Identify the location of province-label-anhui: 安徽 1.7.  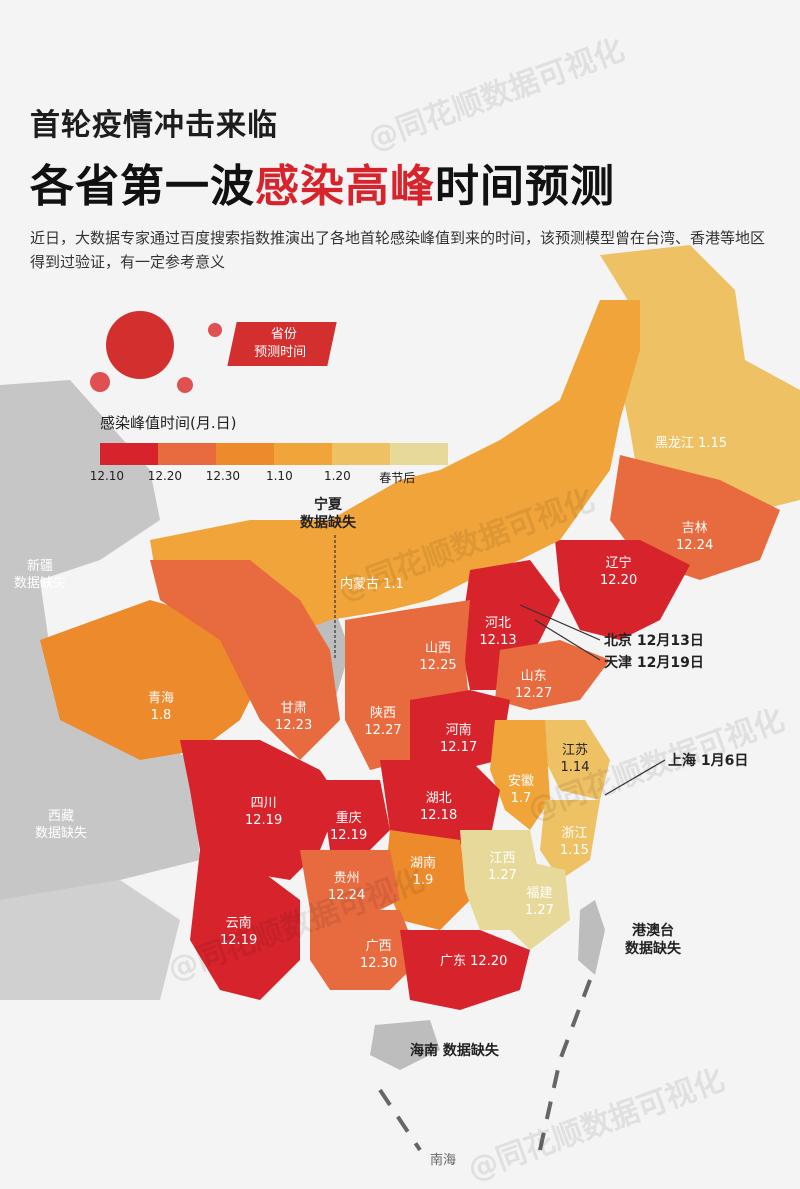
(521, 790).